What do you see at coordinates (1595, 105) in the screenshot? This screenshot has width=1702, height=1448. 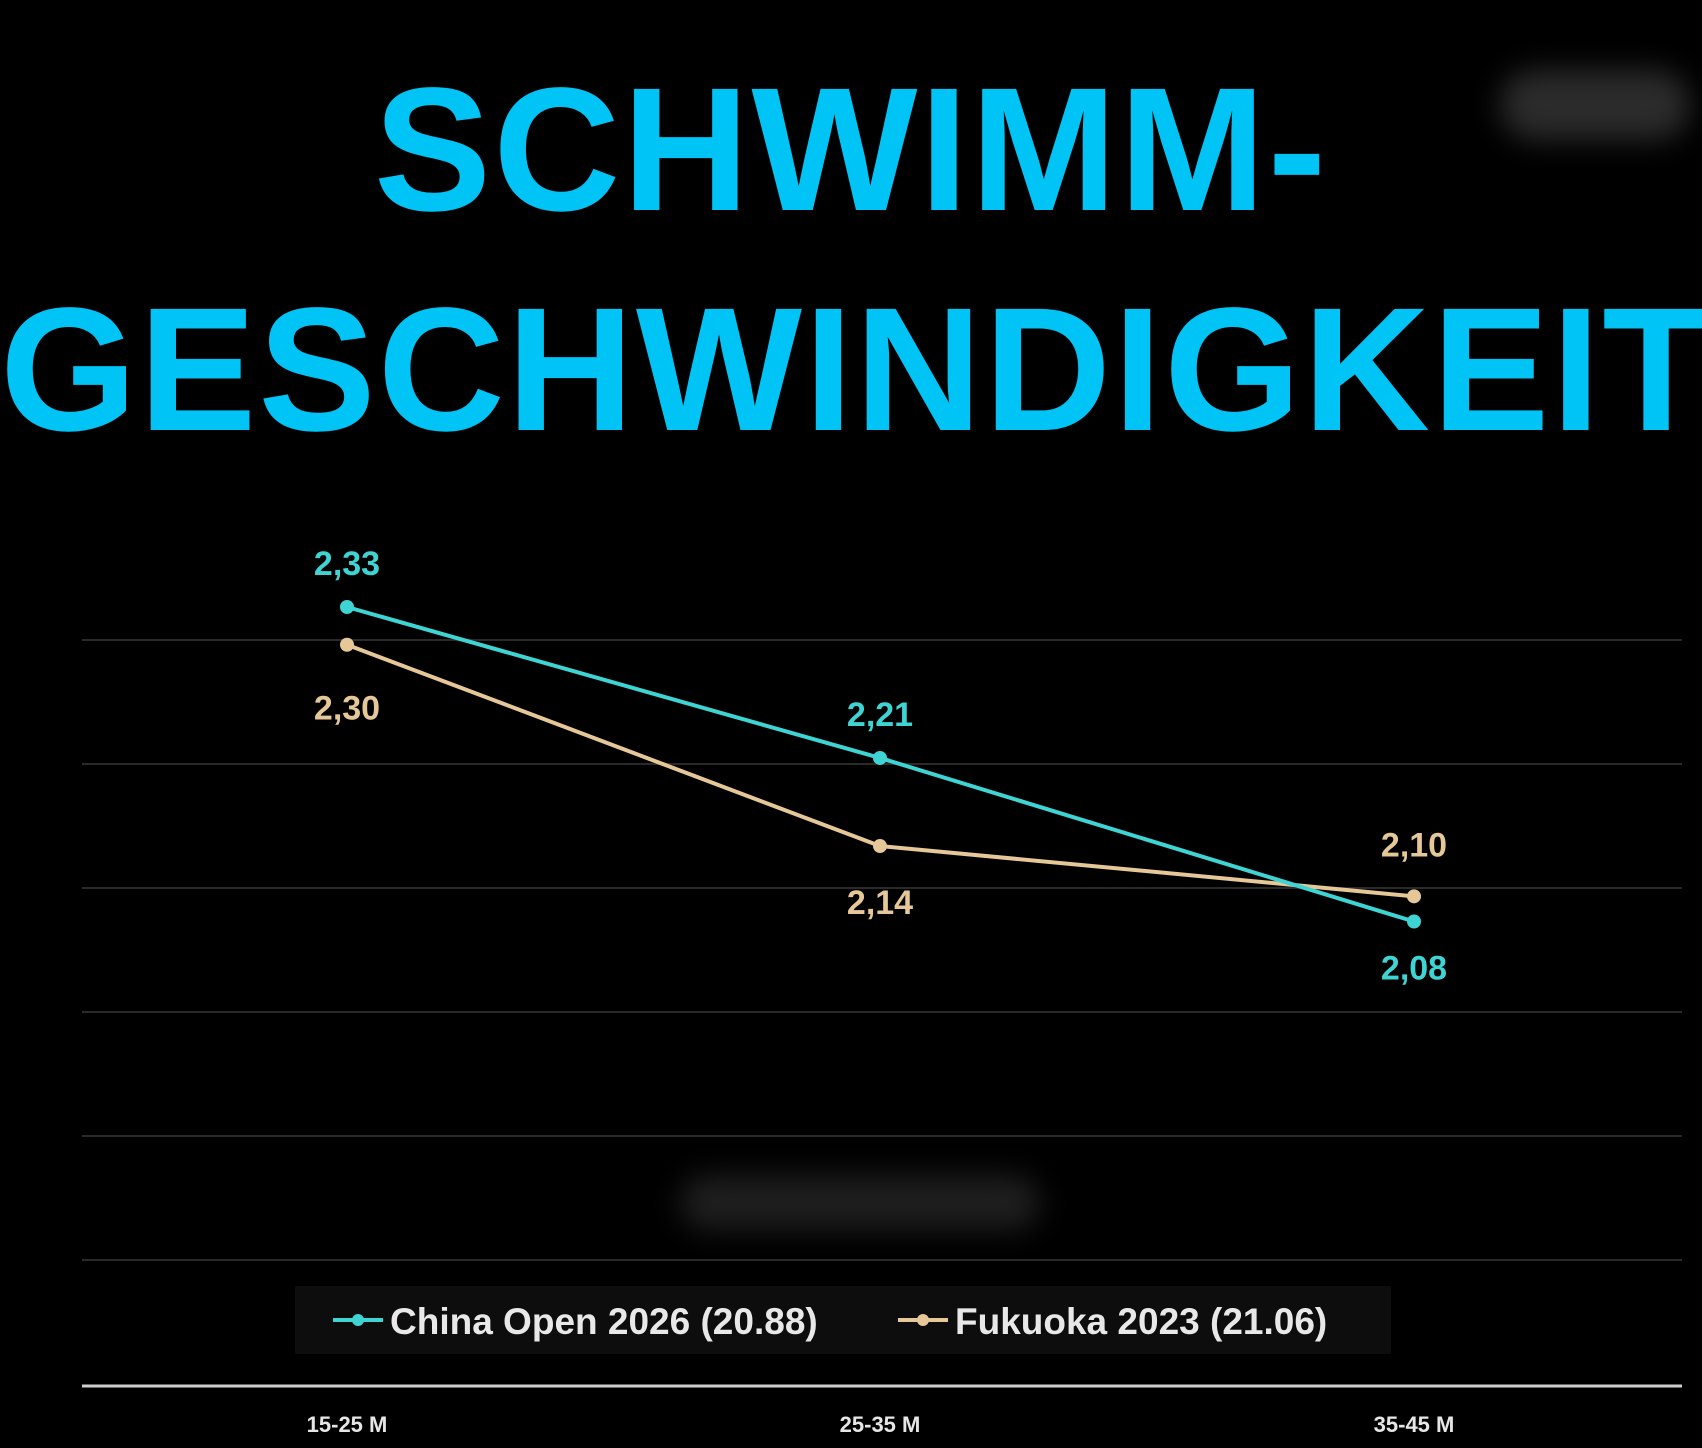 I see `blur-smudge-top` at bounding box center [1595, 105].